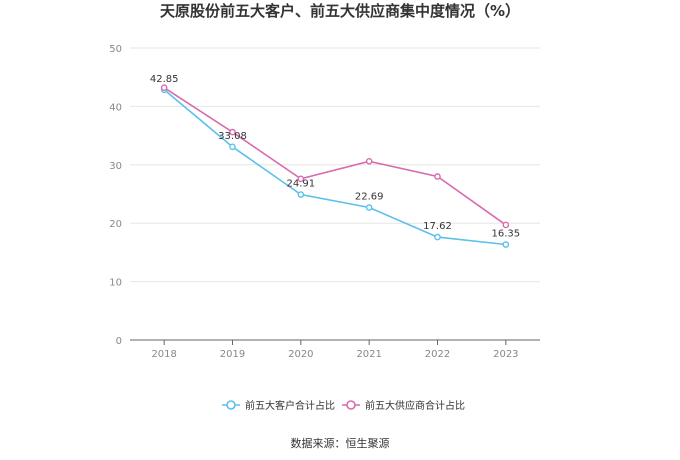  I want to click on x-tick-label: 2021, so click(368, 354).